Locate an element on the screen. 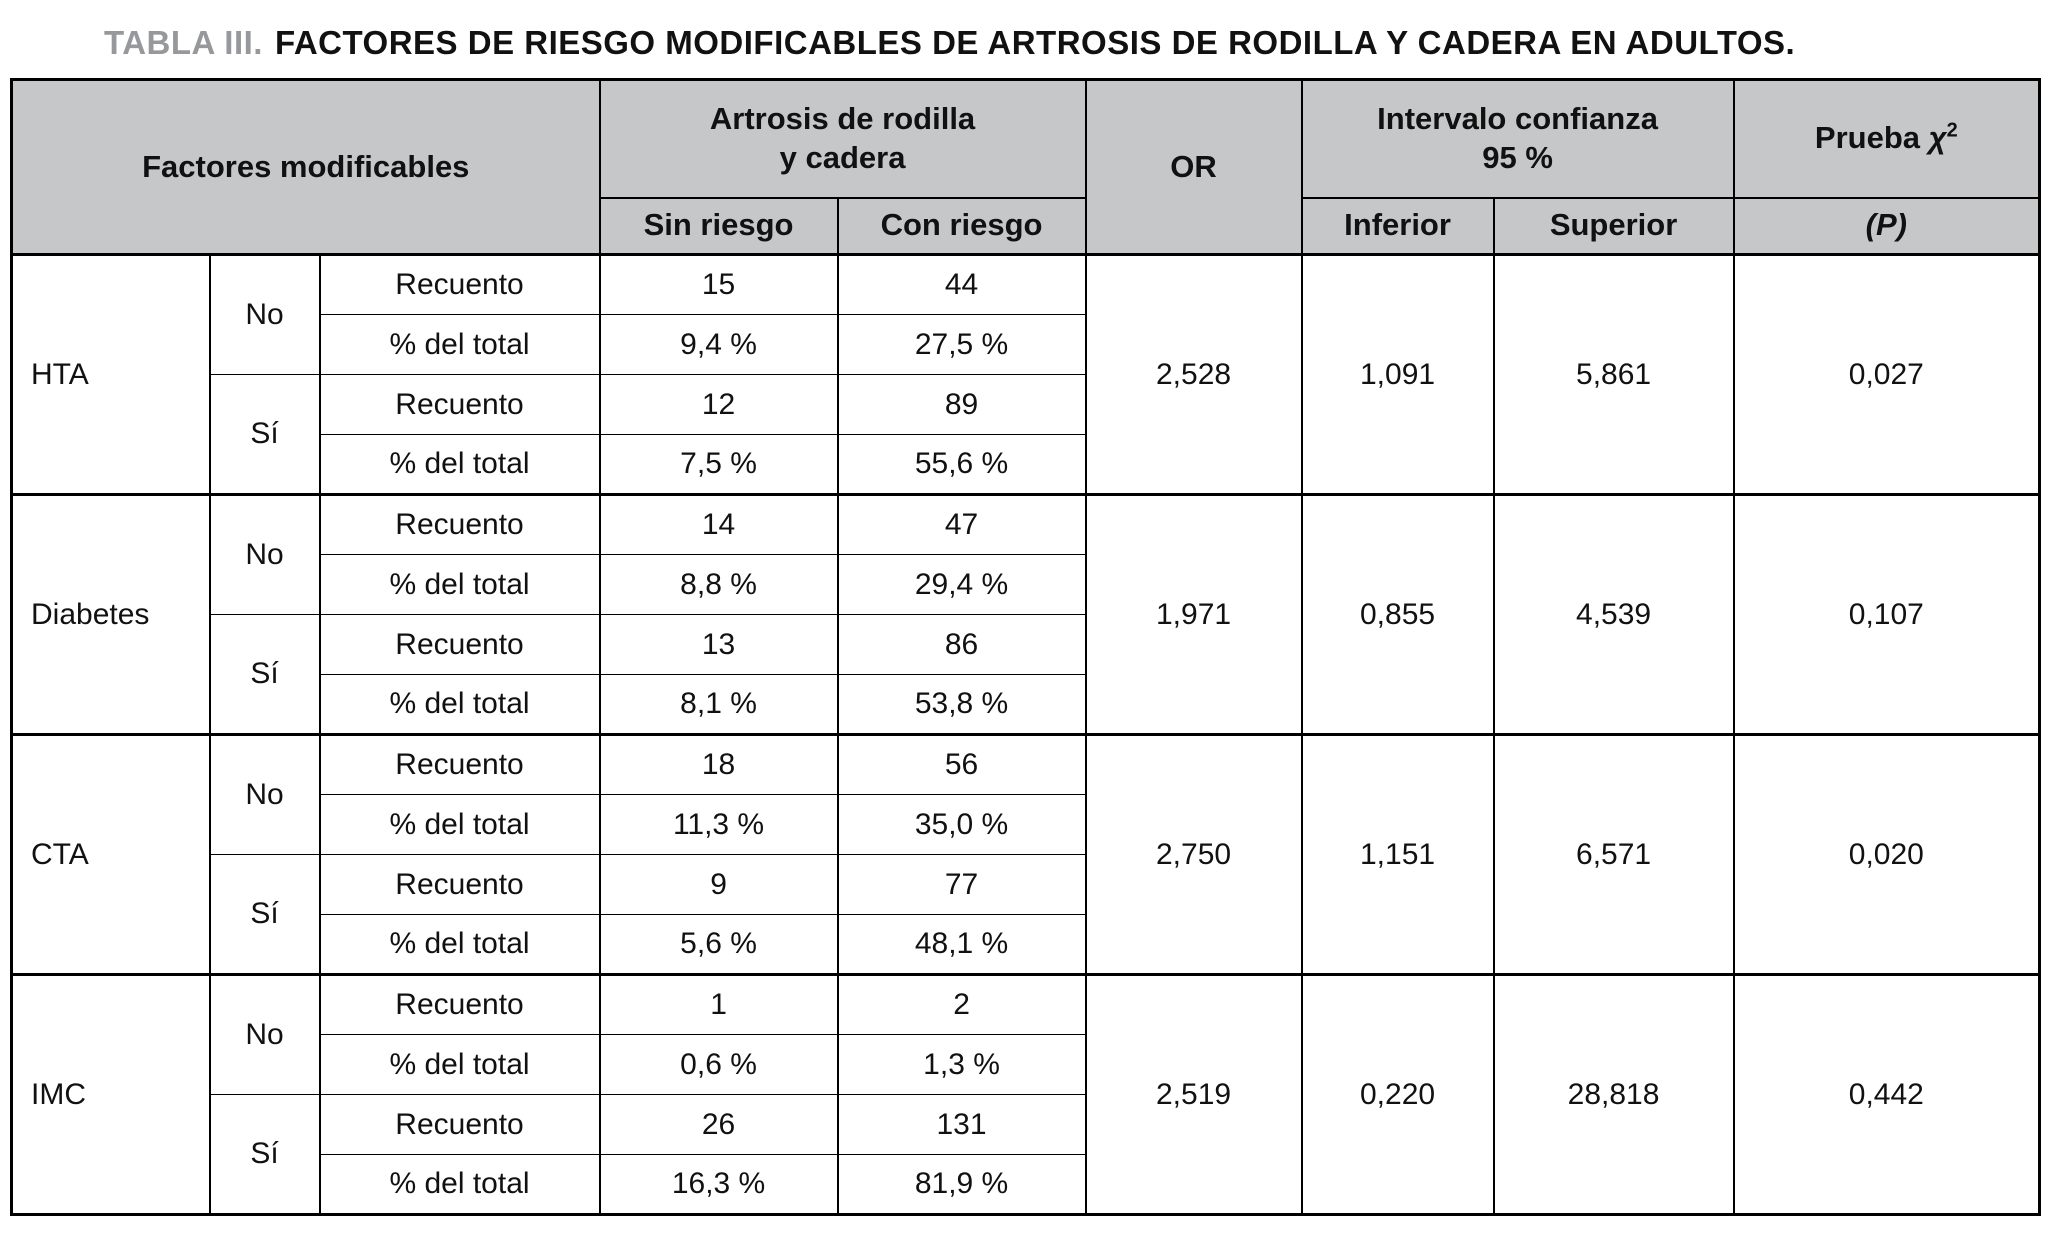  table-row: % del total 11,3 % 35,0 % is located at coordinates (1026, 824).